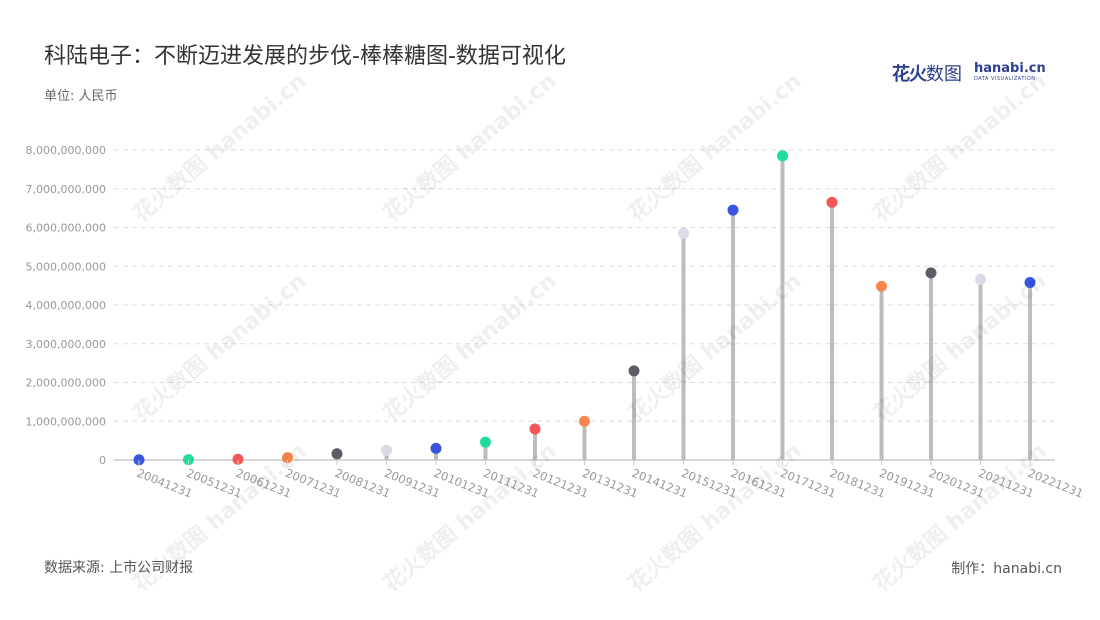 This screenshot has width=1100, height=620. What do you see at coordinates (610, 483) in the screenshot?
I see `x-tick-label: 20131231` at bounding box center [610, 483].